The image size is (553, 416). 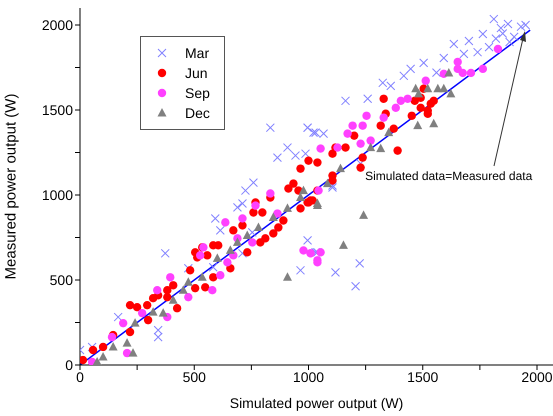 I want to click on x-tick-label: 500, so click(x=194, y=376).